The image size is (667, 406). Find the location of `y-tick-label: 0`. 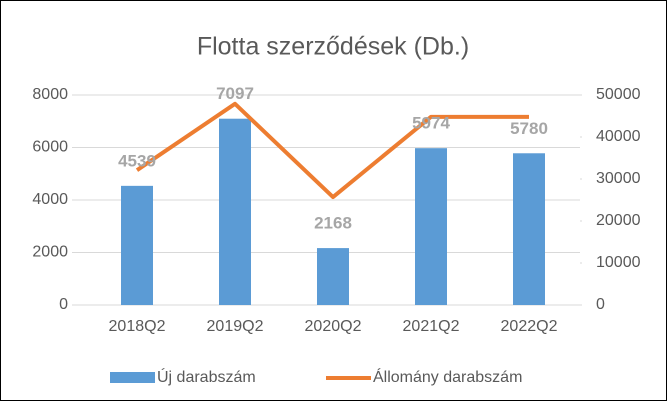

y-tick-label: 0 is located at coordinates (63, 304).